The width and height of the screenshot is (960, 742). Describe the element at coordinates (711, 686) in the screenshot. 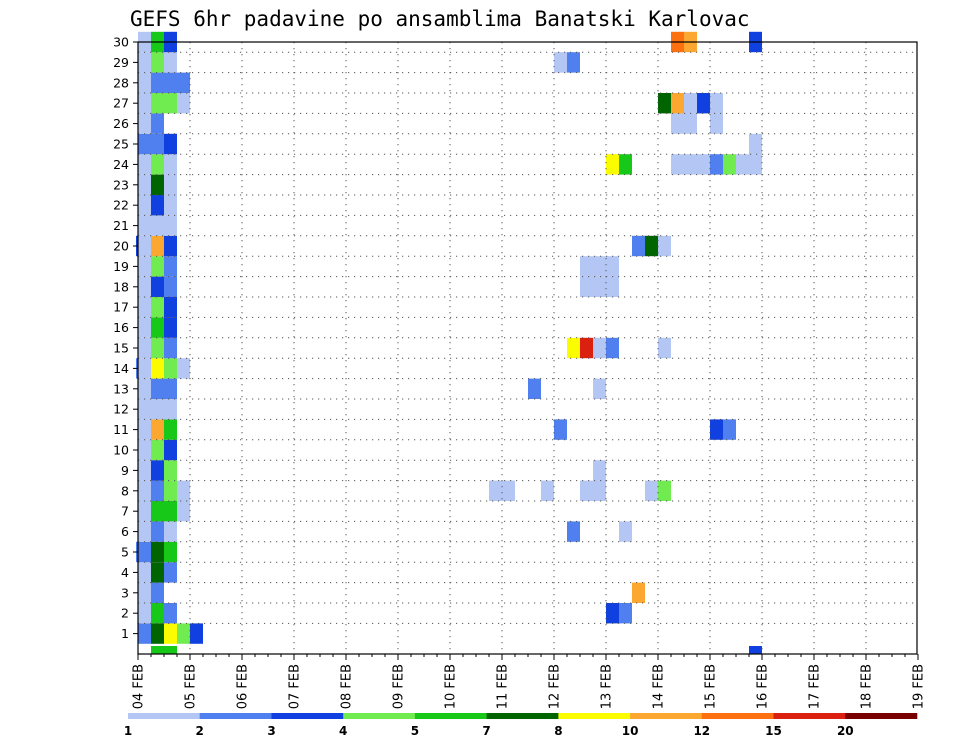

I see `x-tick-label: 15 FEB` at that location.